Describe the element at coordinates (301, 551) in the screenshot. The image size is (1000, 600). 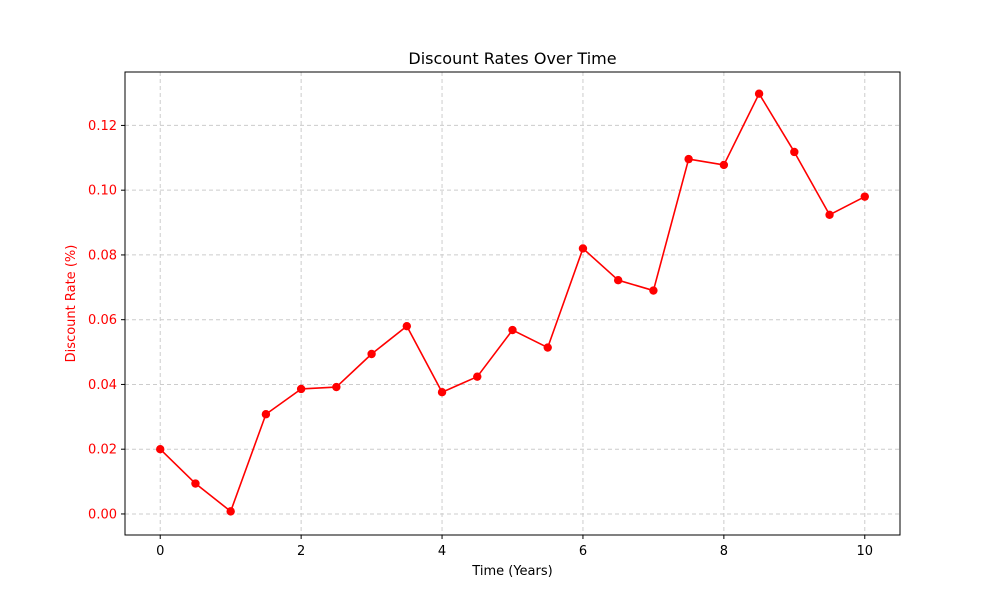
I see `x-tick-label: 2` at that location.